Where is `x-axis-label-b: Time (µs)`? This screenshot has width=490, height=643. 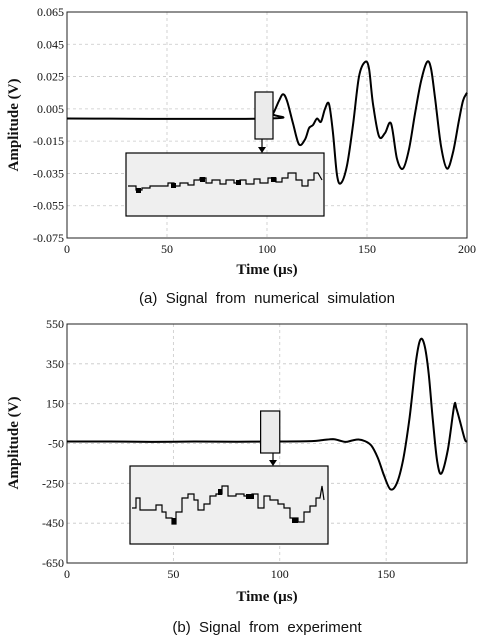 x-axis-label-b: Time (µs) is located at coordinates (266, 597).